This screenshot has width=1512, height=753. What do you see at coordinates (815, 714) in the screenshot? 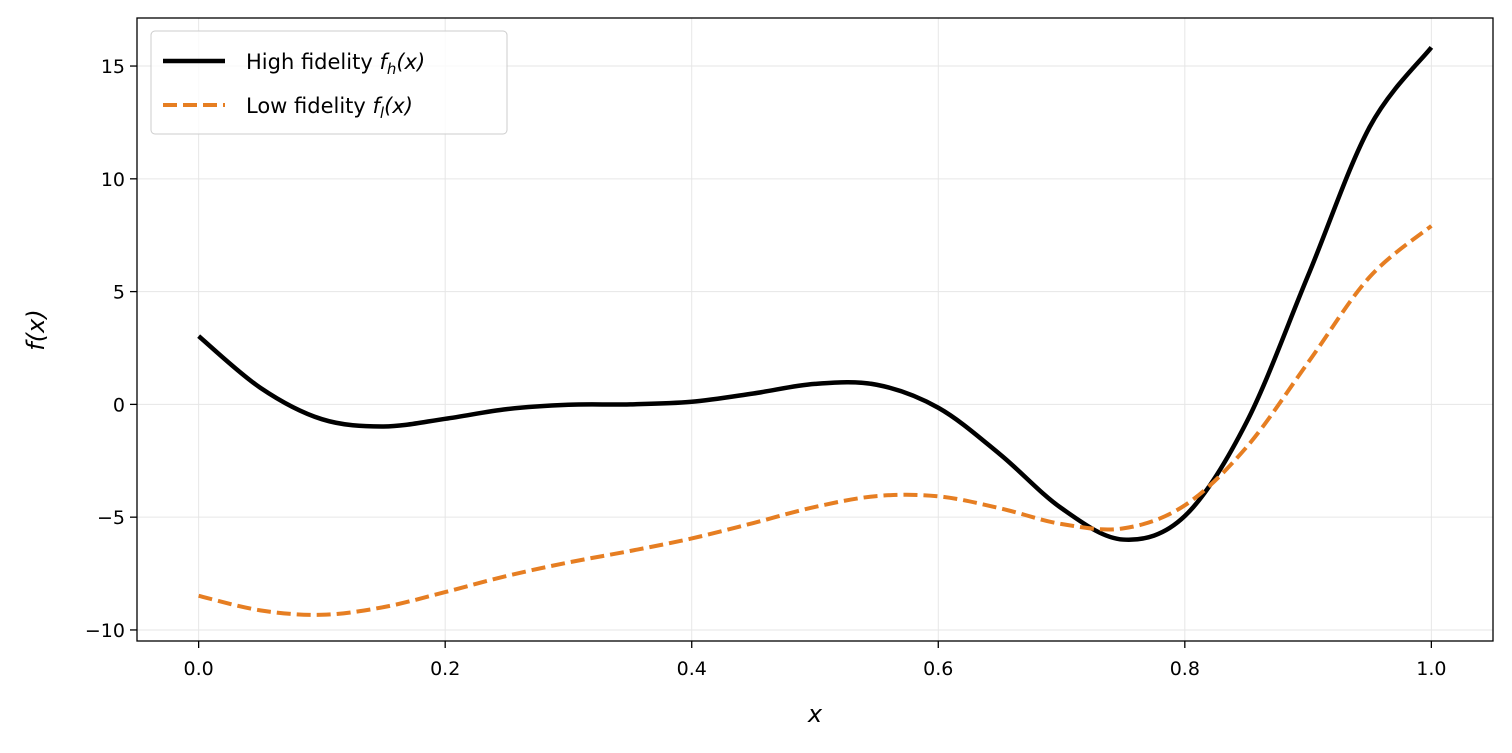
I see `x-axis-label: x` at bounding box center [815, 714].